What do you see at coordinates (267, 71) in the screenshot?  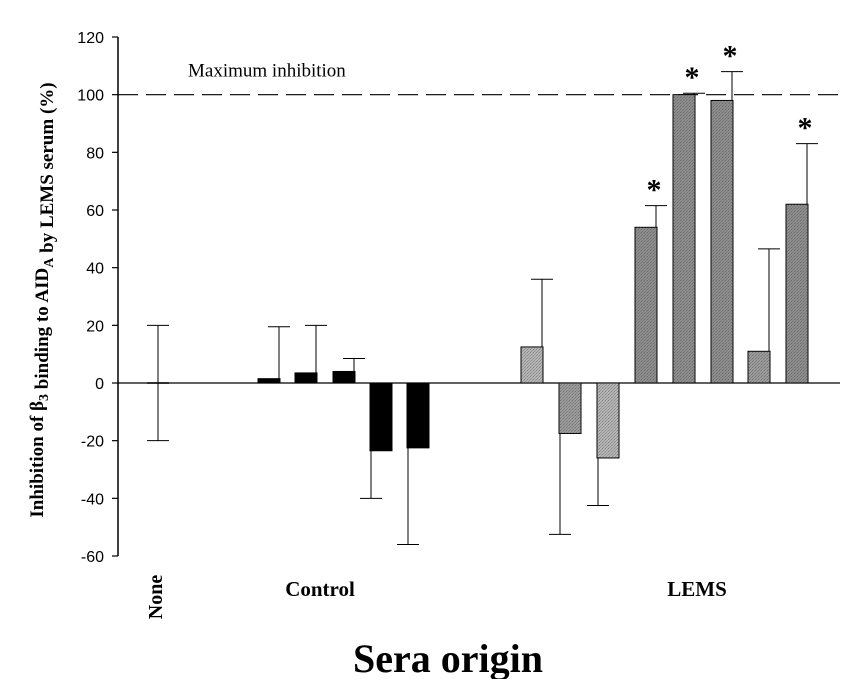 I see `max-inhibition-label: Maximum inhibition` at bounding box center [267, 71].